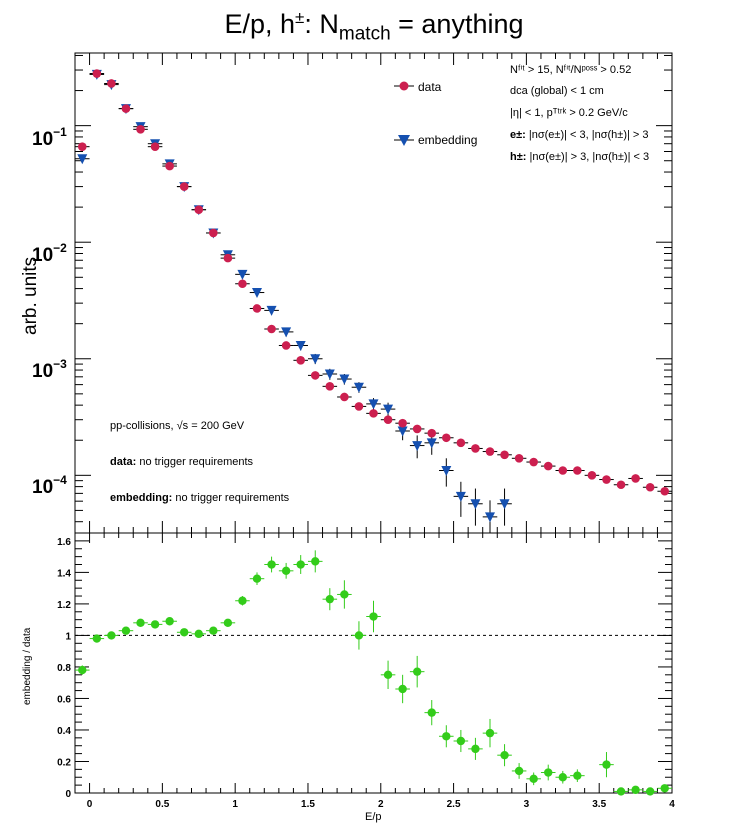 The image size is (748, 824). Describe the element at coordinates (64, 542) in the screenshot. I see `bottom-ytick-label: 1.6` at that location.